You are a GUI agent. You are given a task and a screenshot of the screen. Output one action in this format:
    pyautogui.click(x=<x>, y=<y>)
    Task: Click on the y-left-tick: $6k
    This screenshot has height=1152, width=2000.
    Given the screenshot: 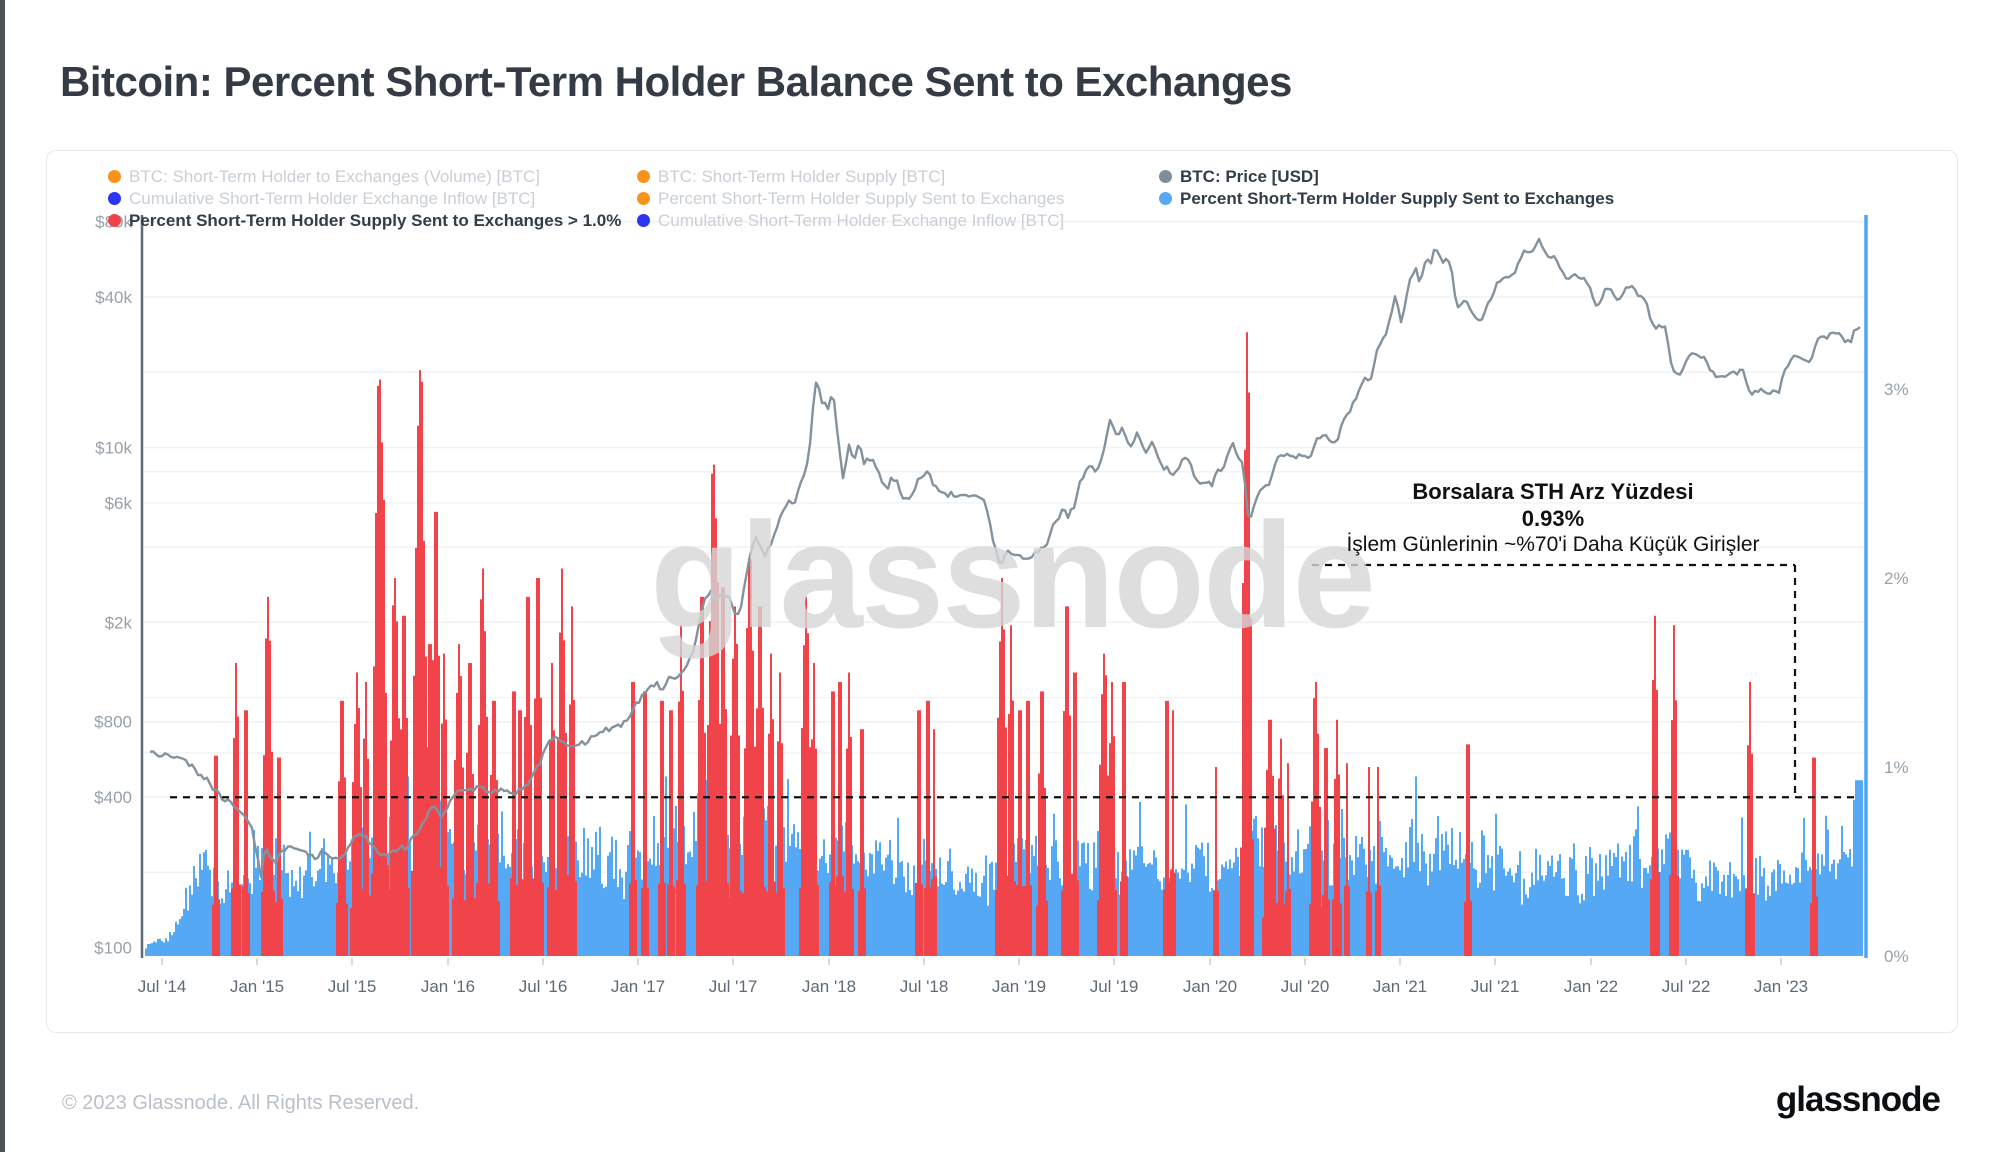 What is the action you would take?
    pyautogui.click(x=119, y=503)
    